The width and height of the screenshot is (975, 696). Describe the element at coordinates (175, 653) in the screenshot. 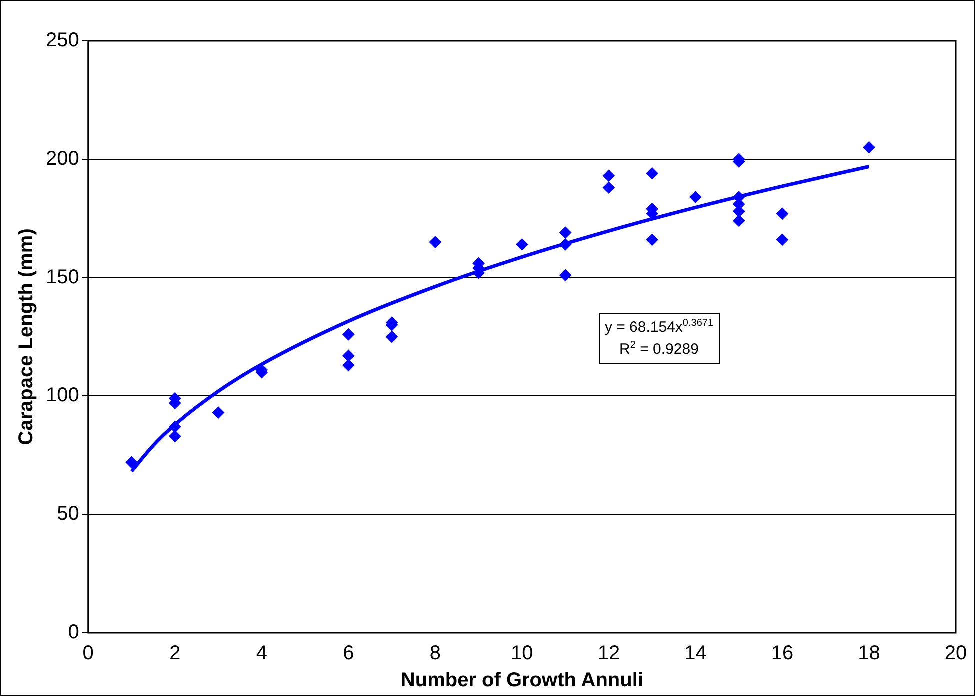

I see `x-tick-label: 2` at that location.